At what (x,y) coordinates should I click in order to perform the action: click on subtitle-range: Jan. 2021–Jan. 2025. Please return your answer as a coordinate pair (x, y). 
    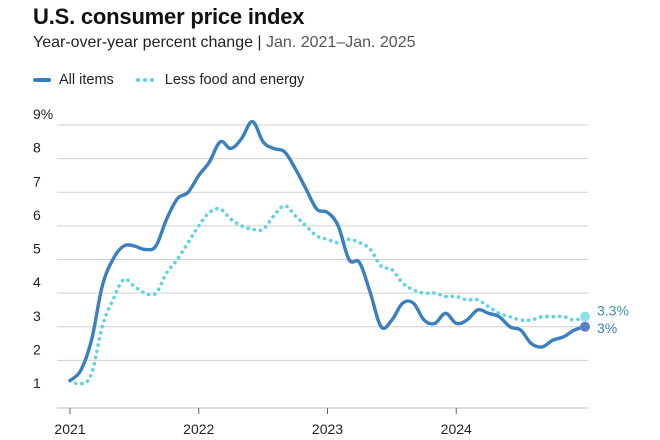
    Looking at the image, I should click on (341, 42).